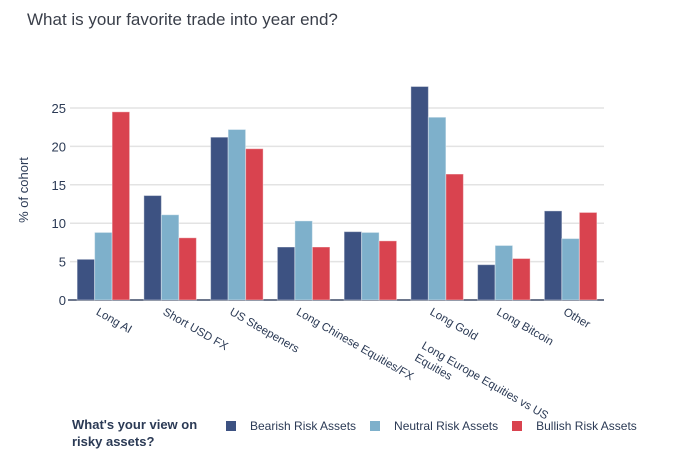 The width and height of the screenshot is (680, 453). I want to click on x-tick-label: Long Gold, so click(454, 324).